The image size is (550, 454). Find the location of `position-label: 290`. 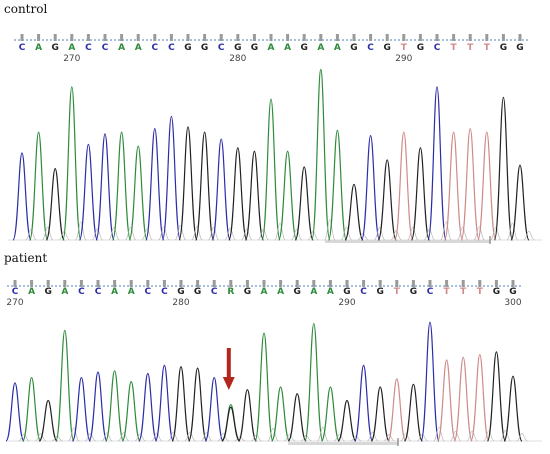

position-label: 290 is located at coordinates (346, 303).